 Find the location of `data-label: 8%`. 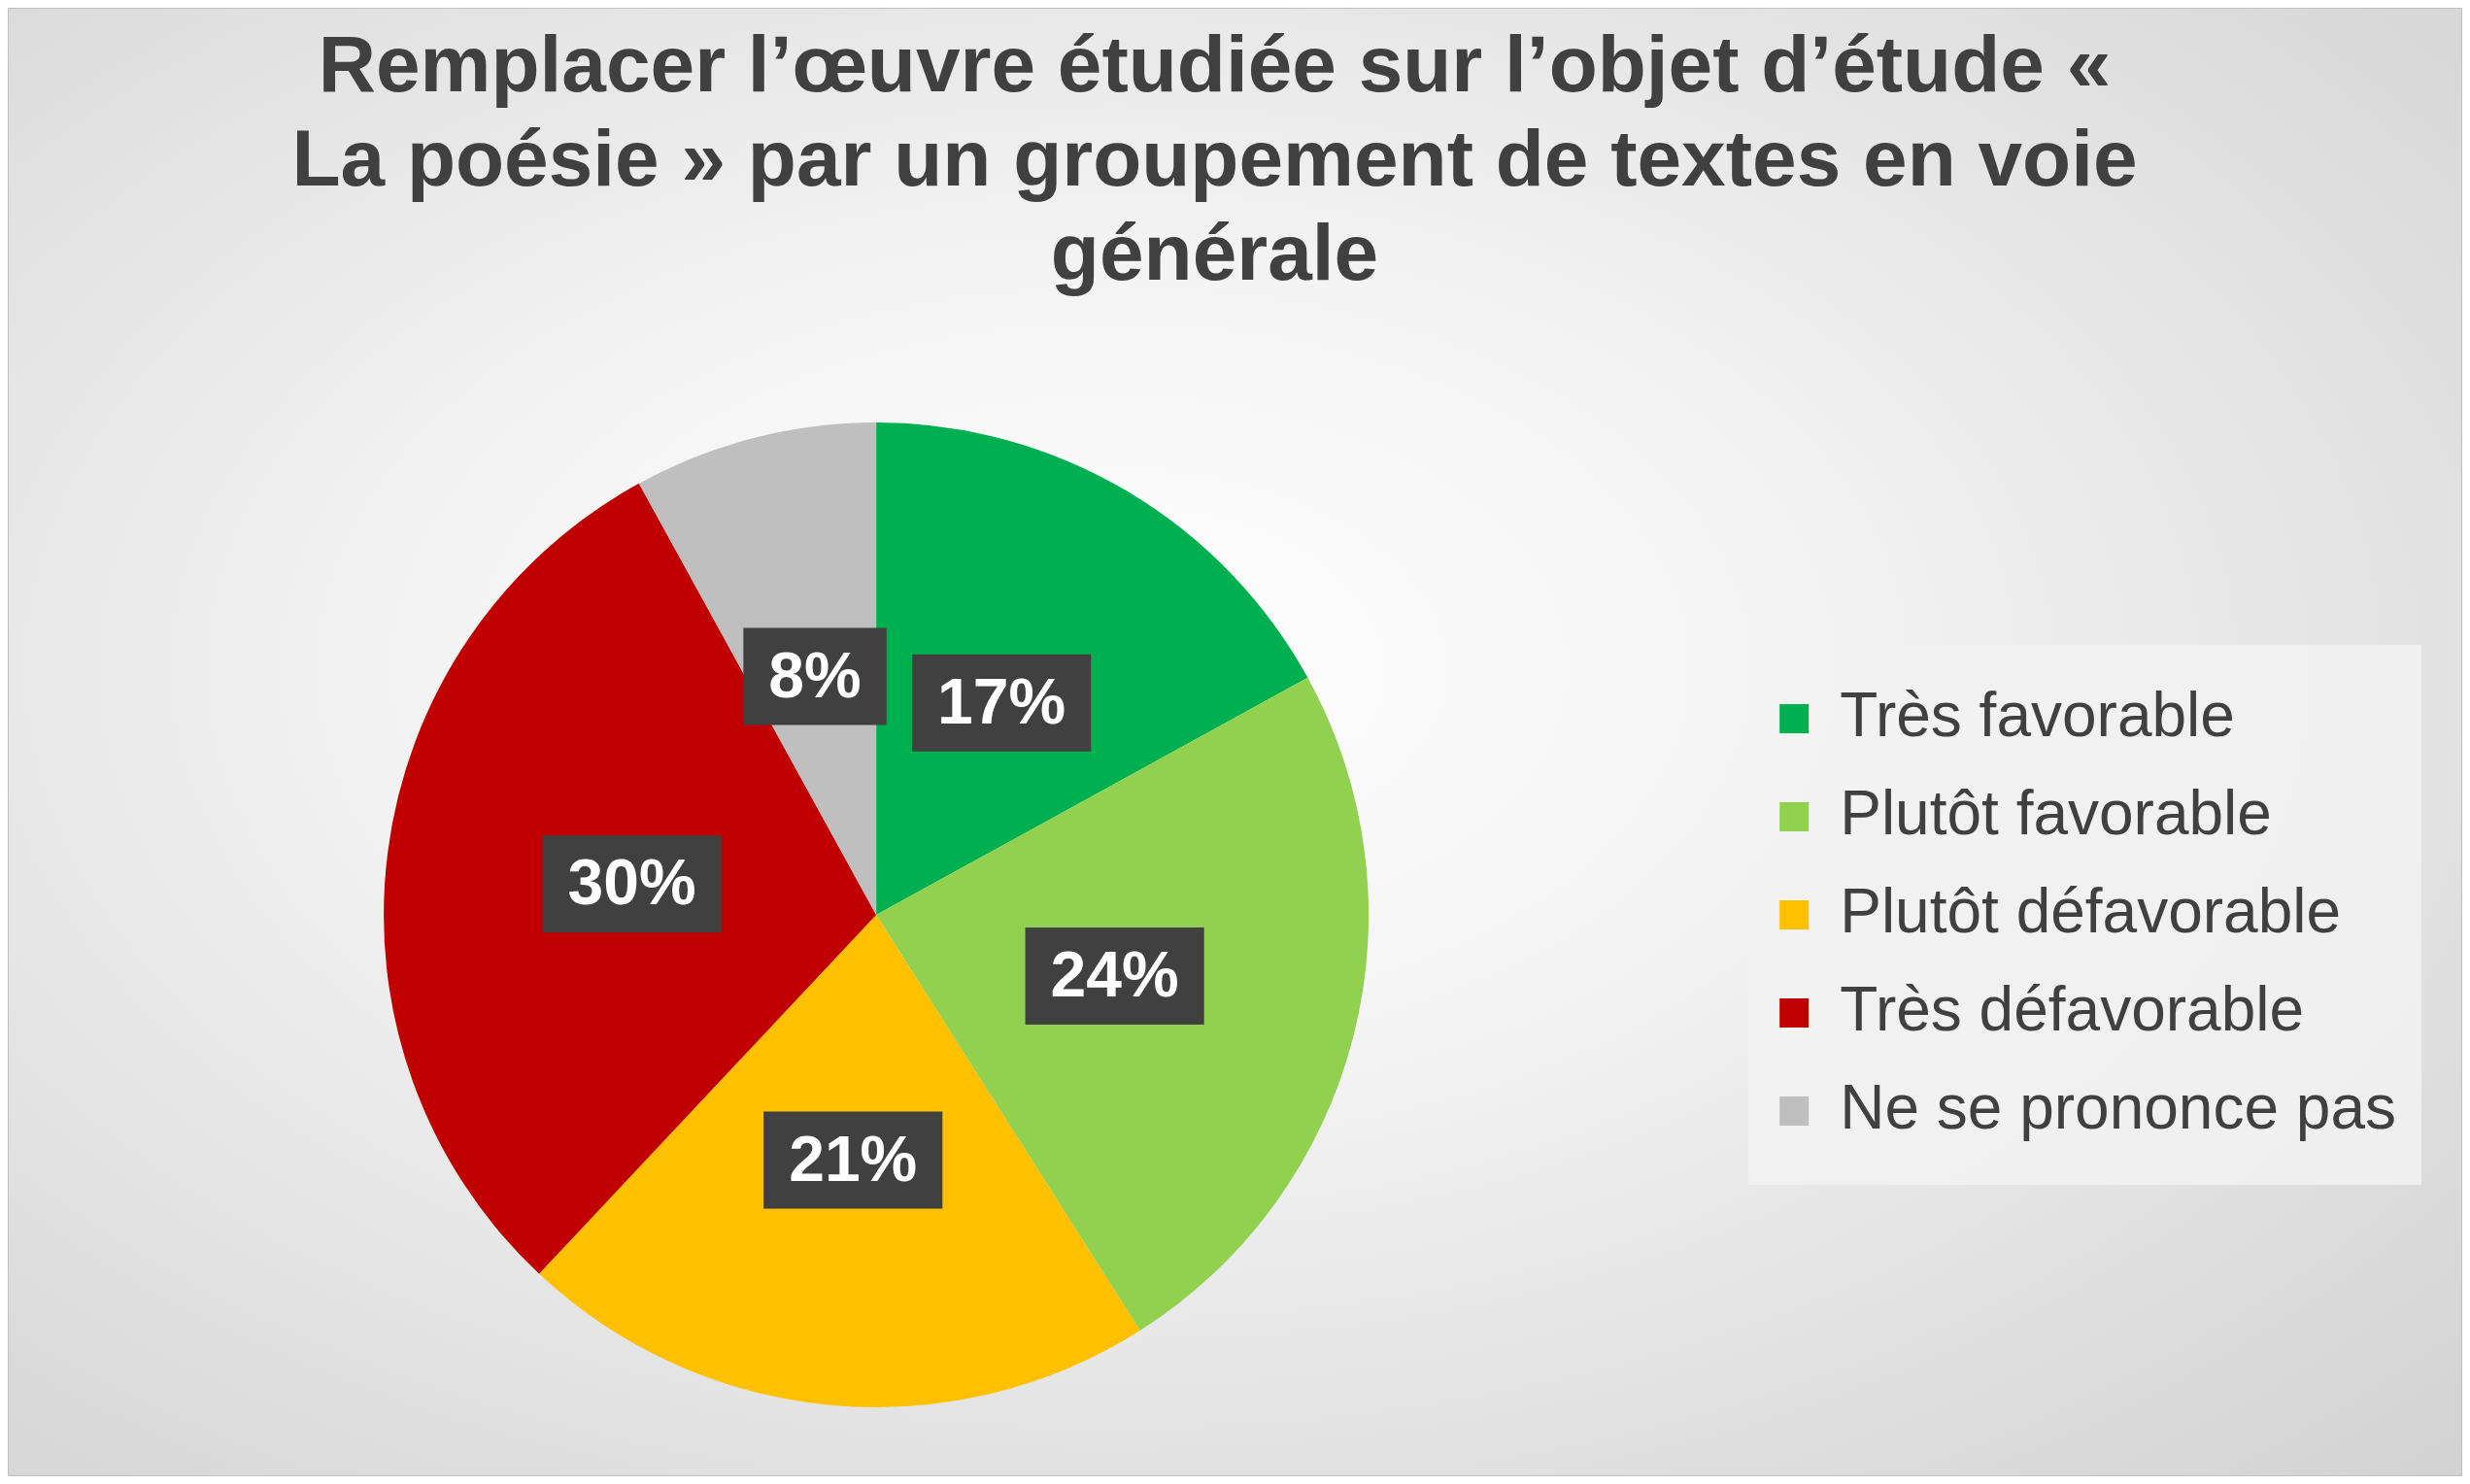

data-label: 8% is located at coordinates (815, 675).